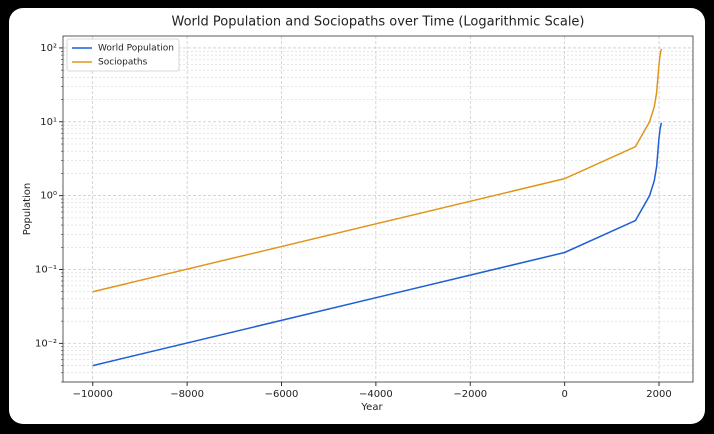 This screenshot has height=434, width=714. I want to click on legend-label: Sociopaths, so click(123, 63).